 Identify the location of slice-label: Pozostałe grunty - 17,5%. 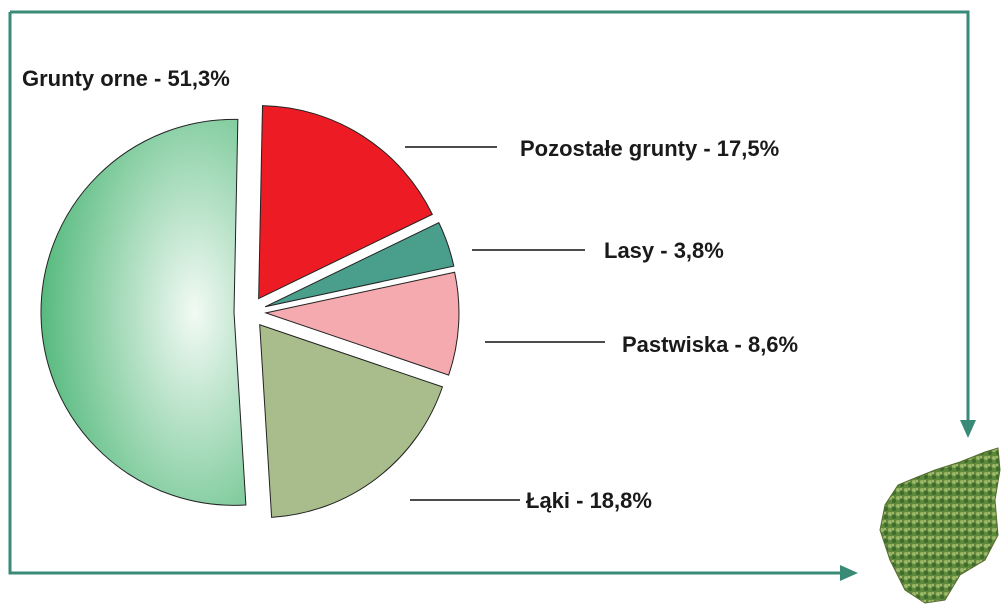
(649, 148).